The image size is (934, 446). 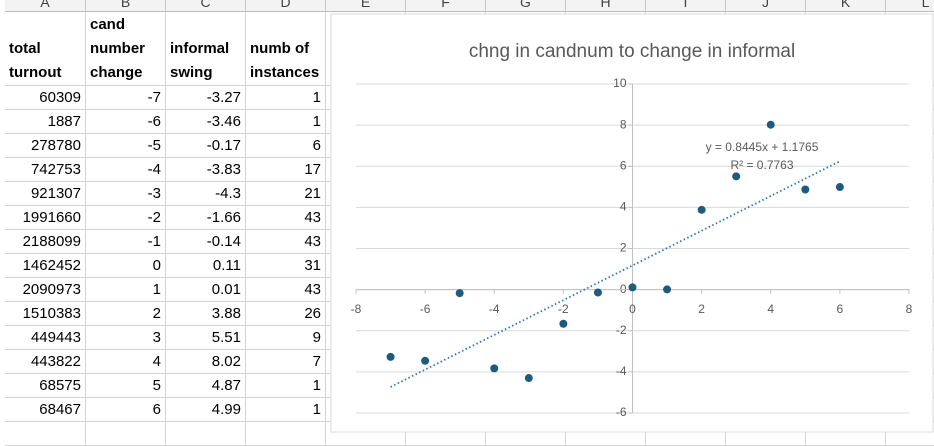 What do you see at coordinates (606, 6) in the screenshot?
I see `column-header: H` at bounding box center [606, 6].